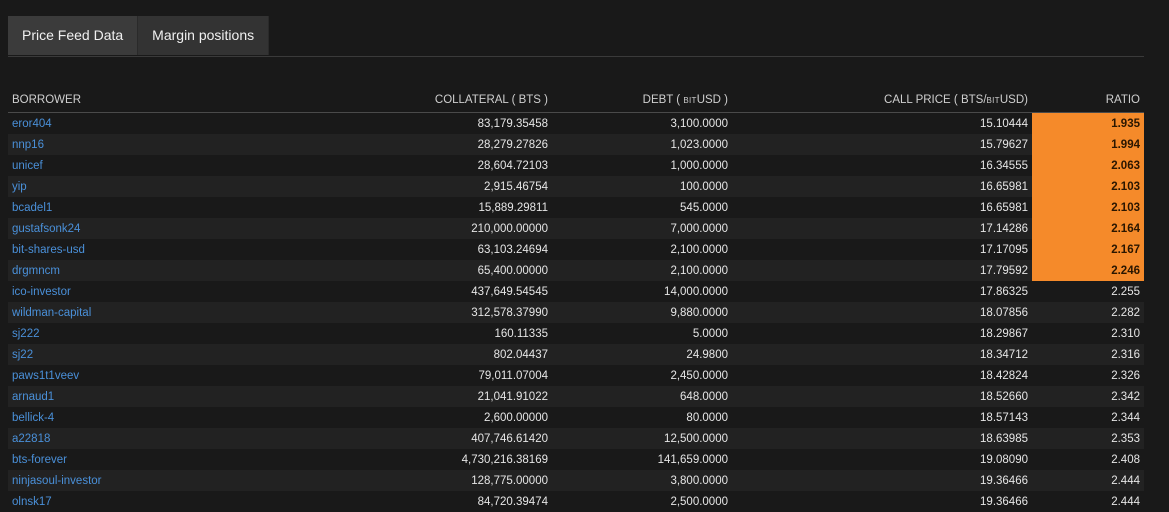 This screenshot has width=1169, height=512. I want to click on debt-cell: 5.0000, so click(710, 333).